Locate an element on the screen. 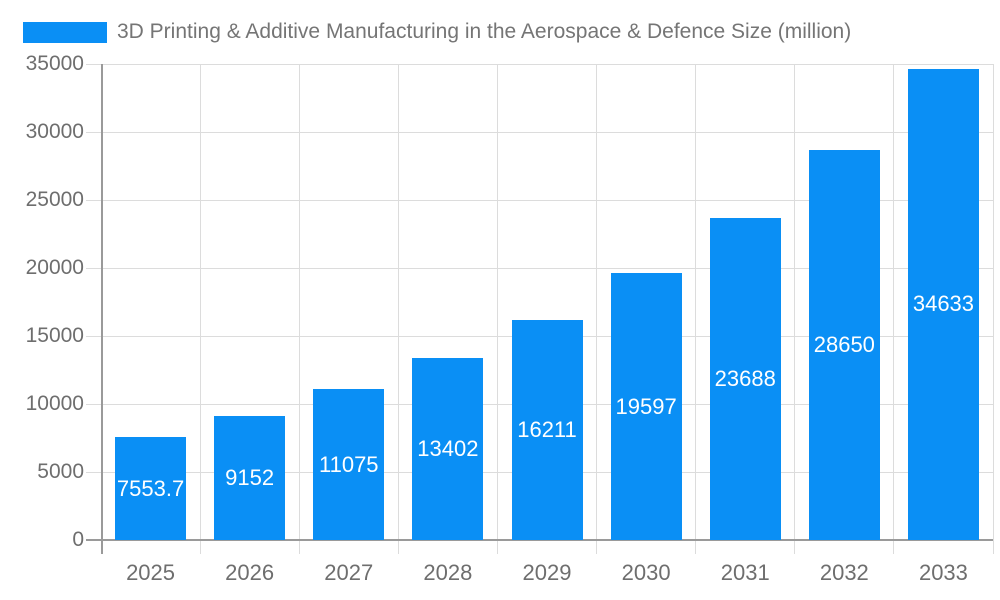  y-axis-tick-label: 30000 is located at coordinates (54, 131).